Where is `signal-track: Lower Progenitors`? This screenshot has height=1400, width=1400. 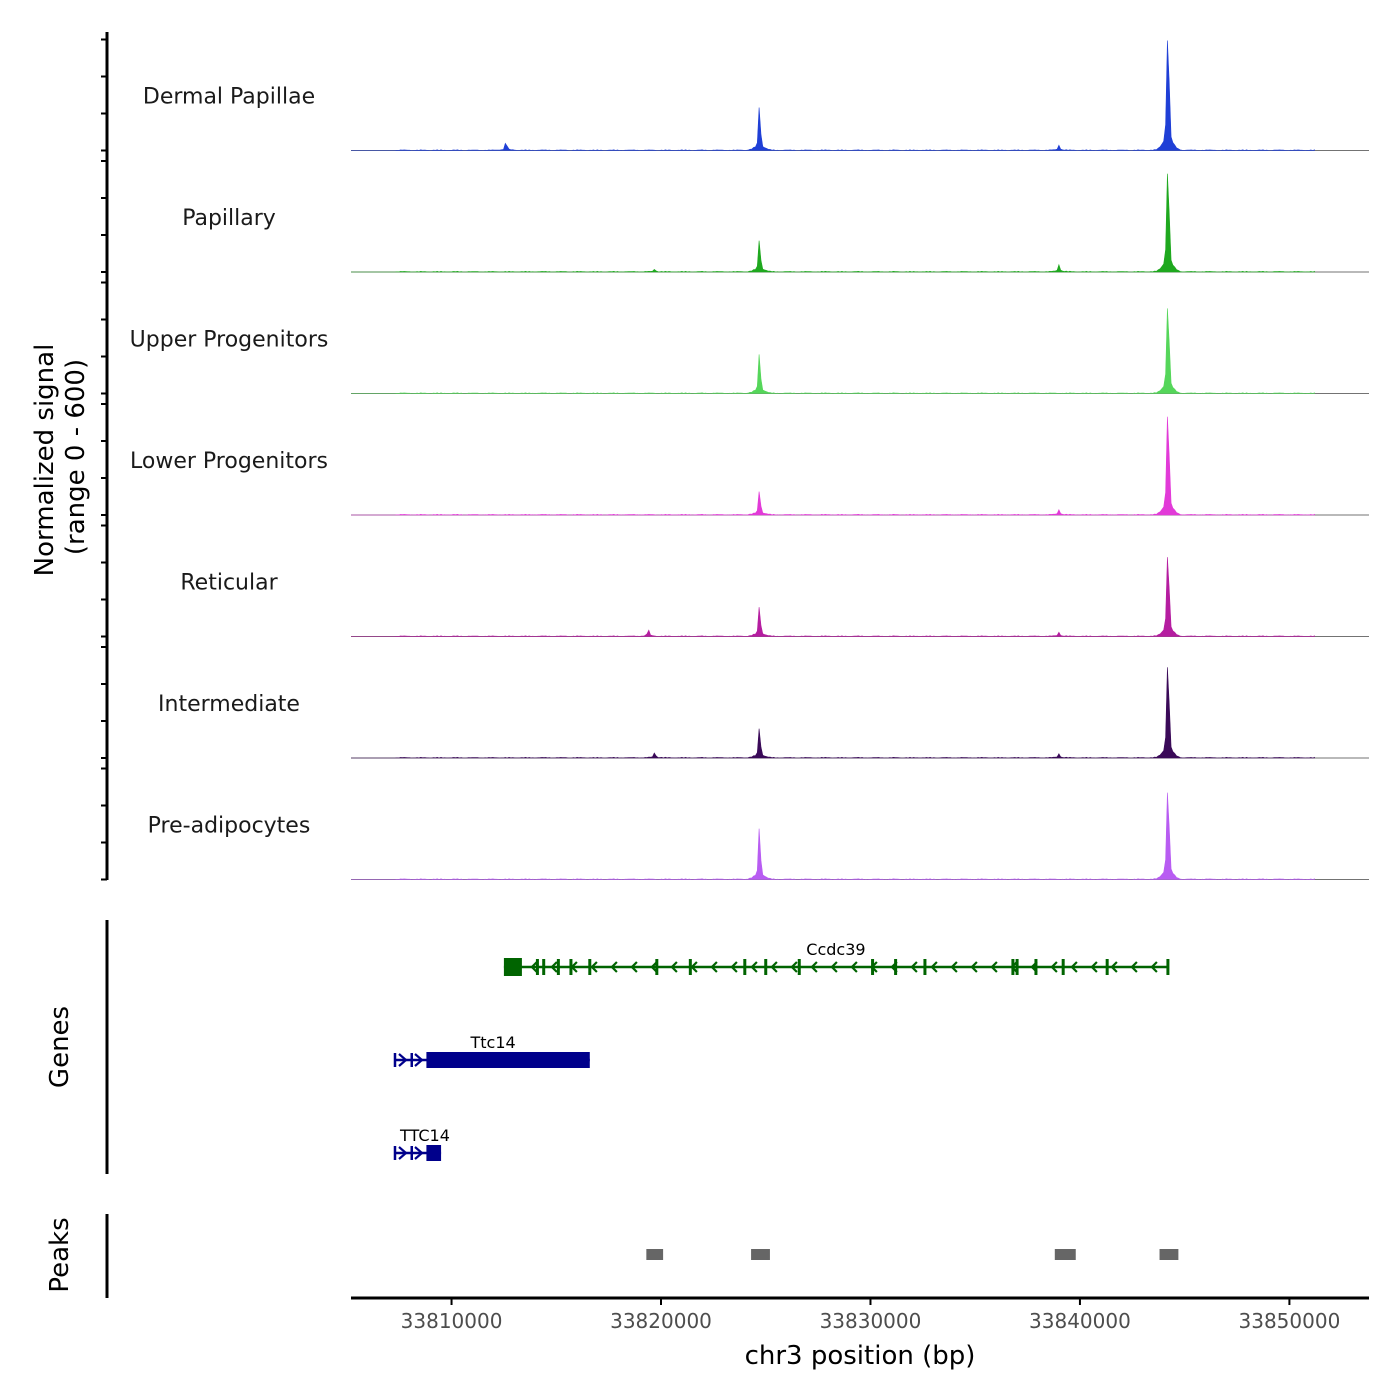 signal-track: Lower Progenitors is located at coordinates (749, 466).